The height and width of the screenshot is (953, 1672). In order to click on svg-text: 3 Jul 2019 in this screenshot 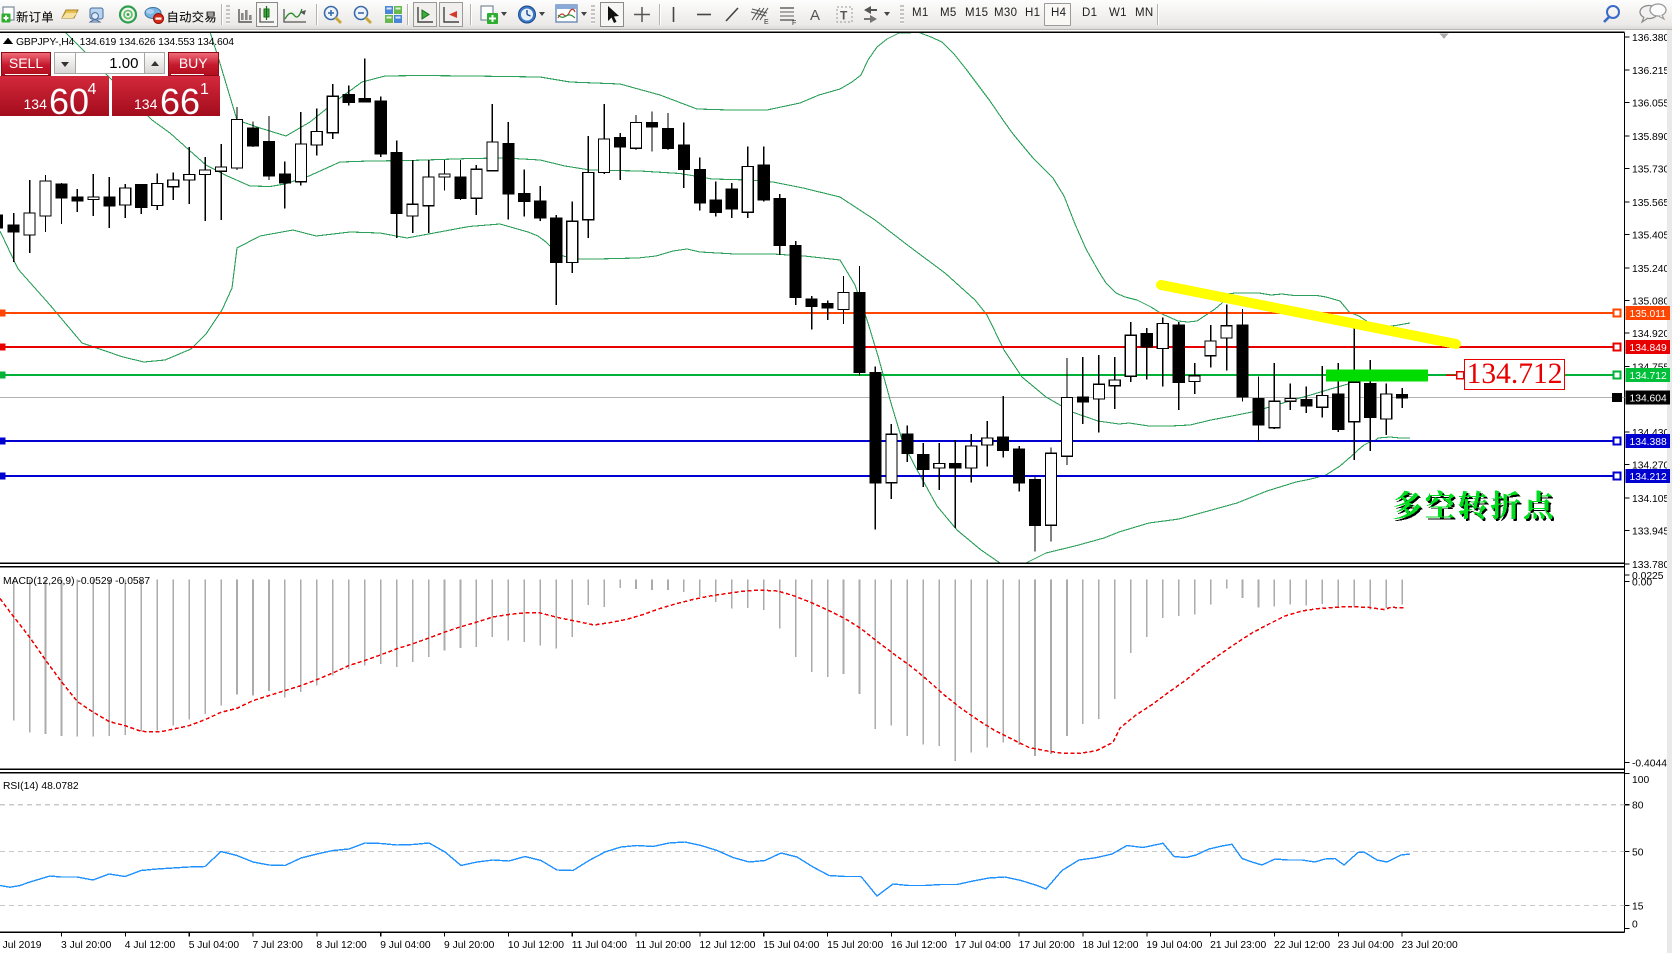, I will do `click(21, 945)`.